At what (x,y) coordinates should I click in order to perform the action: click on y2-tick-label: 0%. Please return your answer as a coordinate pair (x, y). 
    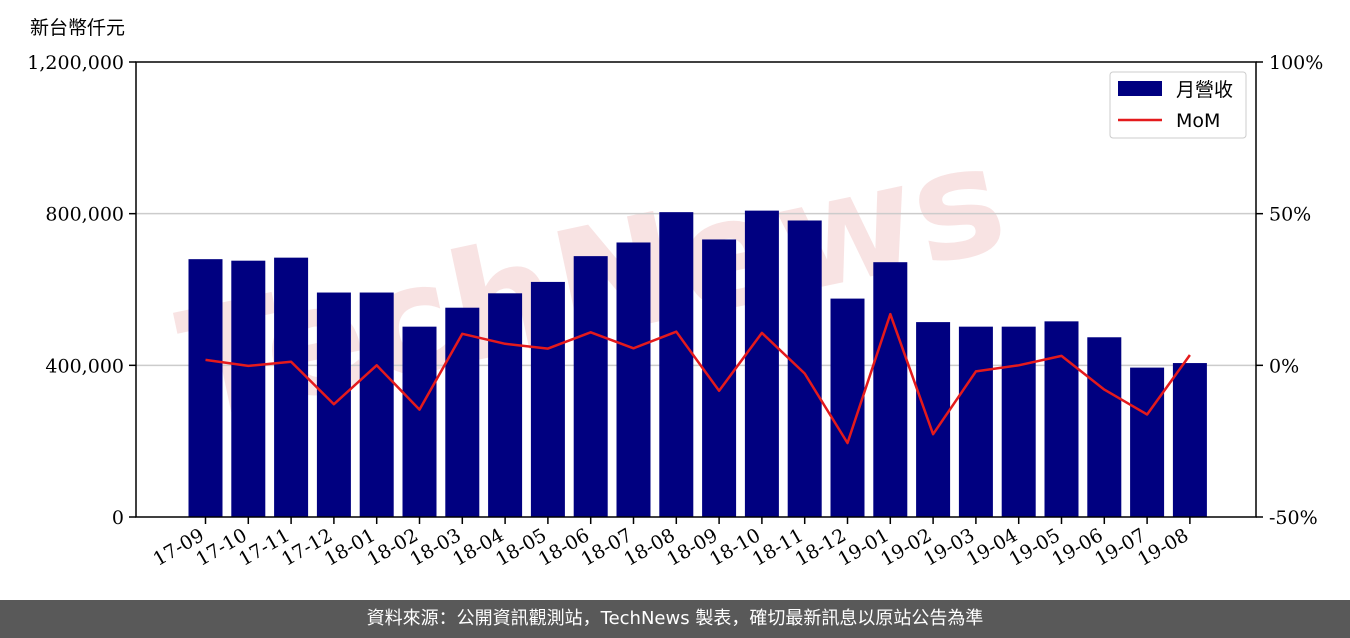
    Looking at the image, I should click on (1284, 366).